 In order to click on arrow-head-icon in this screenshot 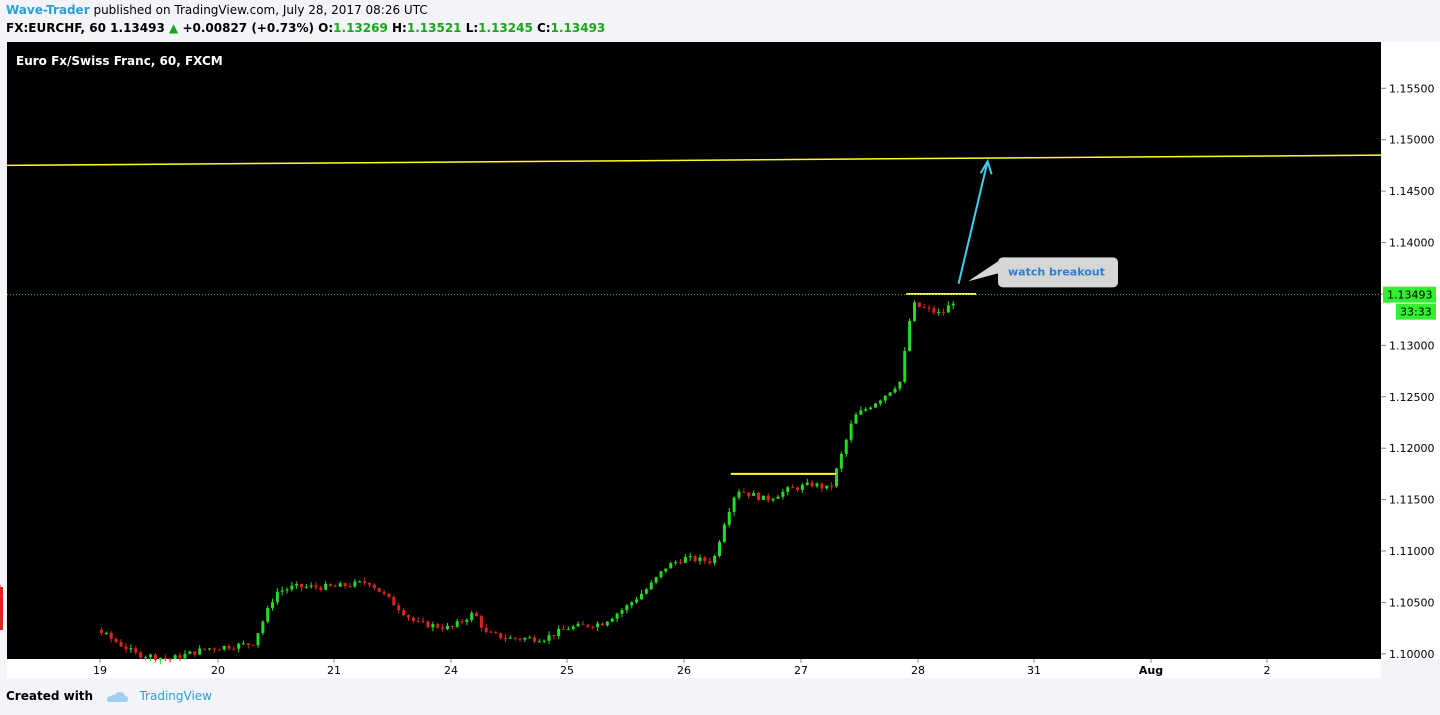, I will do `click(986, 166)`.